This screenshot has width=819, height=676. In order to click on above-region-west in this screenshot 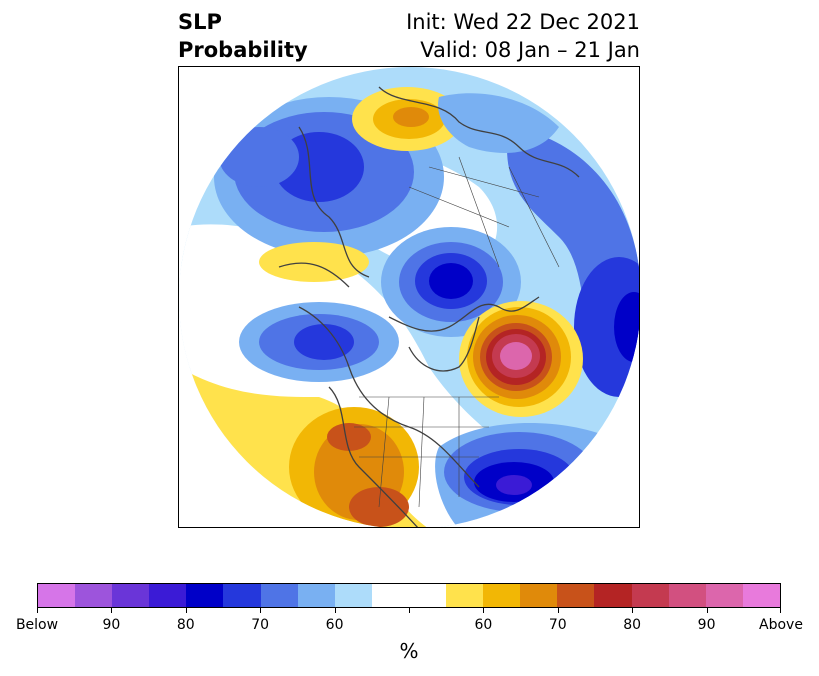, I will do `click(314, 262)`.